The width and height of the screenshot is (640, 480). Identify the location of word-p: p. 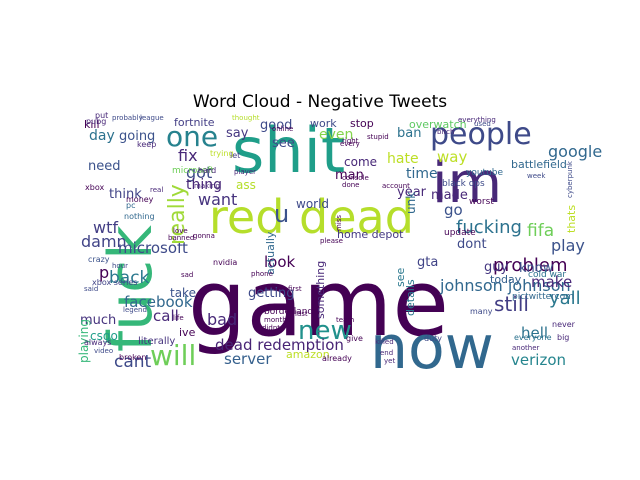
(104, 272).